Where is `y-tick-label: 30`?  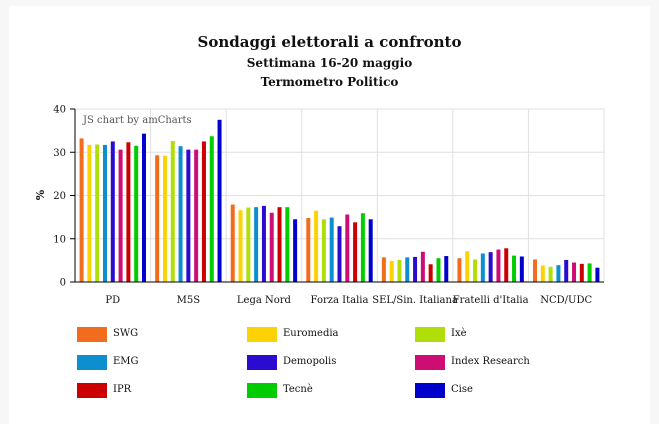
y-tick-label: 30 is located at coordinates (59, 153).